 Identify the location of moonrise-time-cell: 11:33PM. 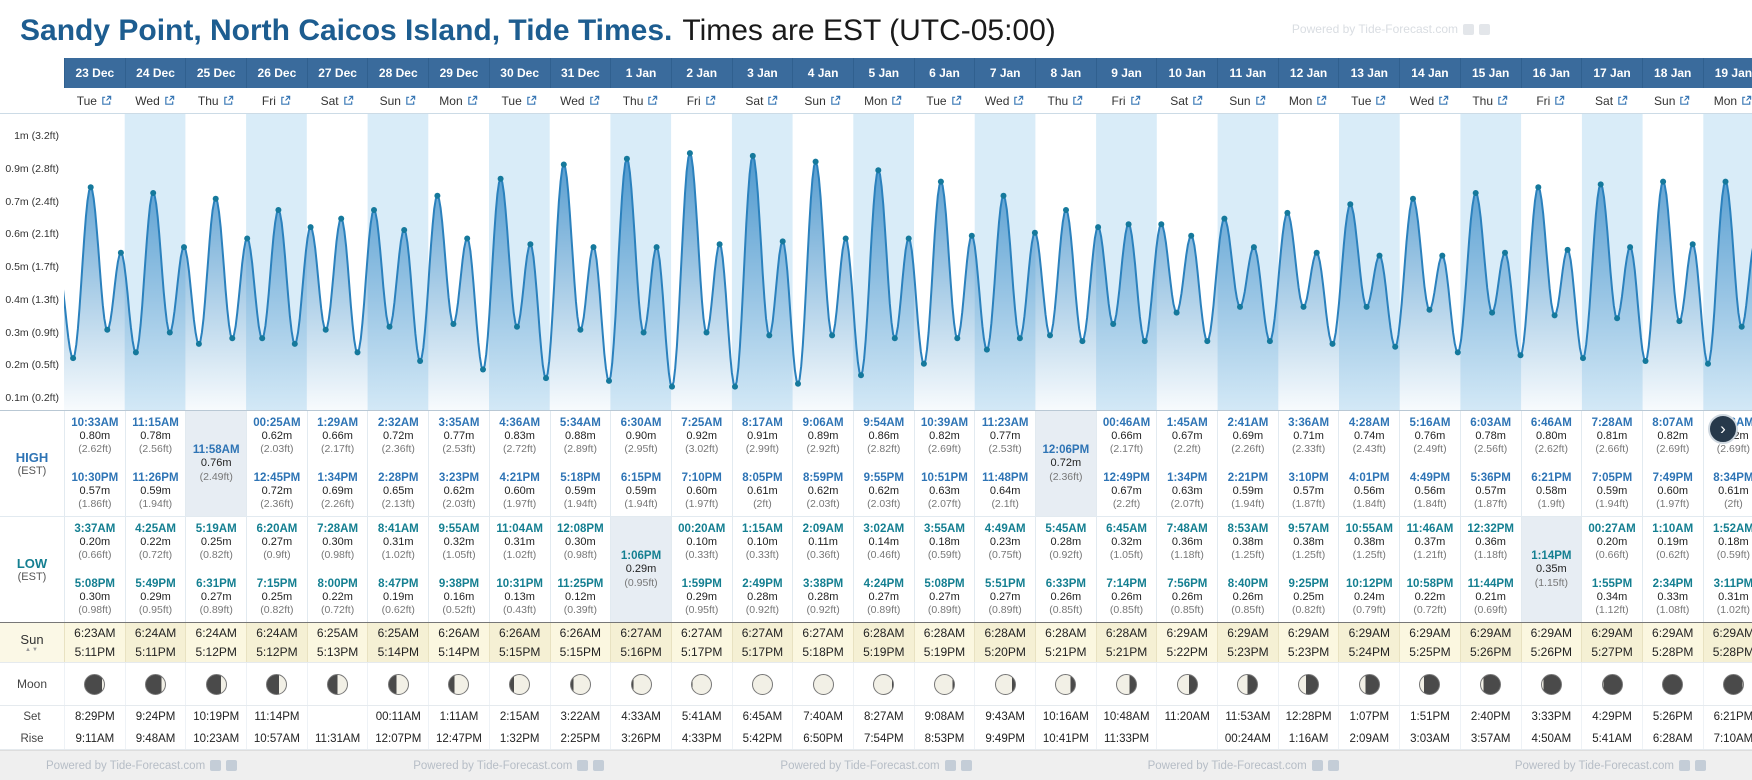
(1126, 738).